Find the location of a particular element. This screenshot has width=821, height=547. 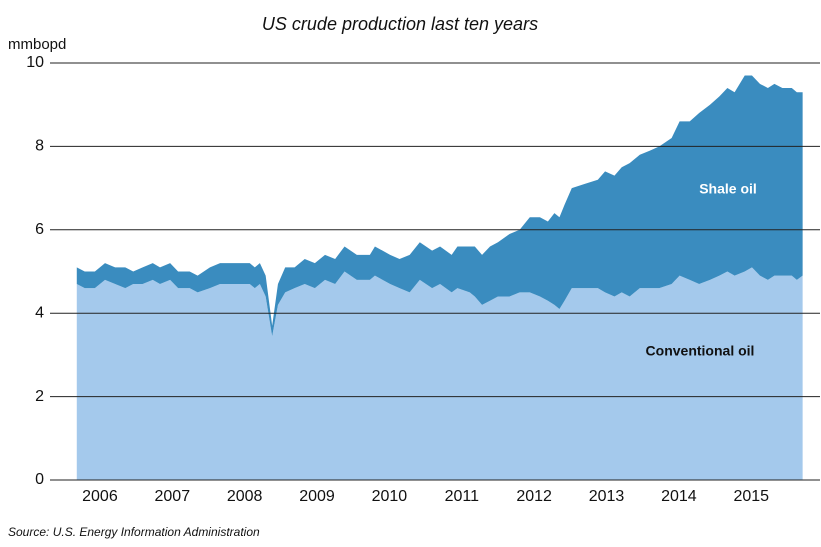

x-tick-label: 2015 is located at coordinates (751, 496).